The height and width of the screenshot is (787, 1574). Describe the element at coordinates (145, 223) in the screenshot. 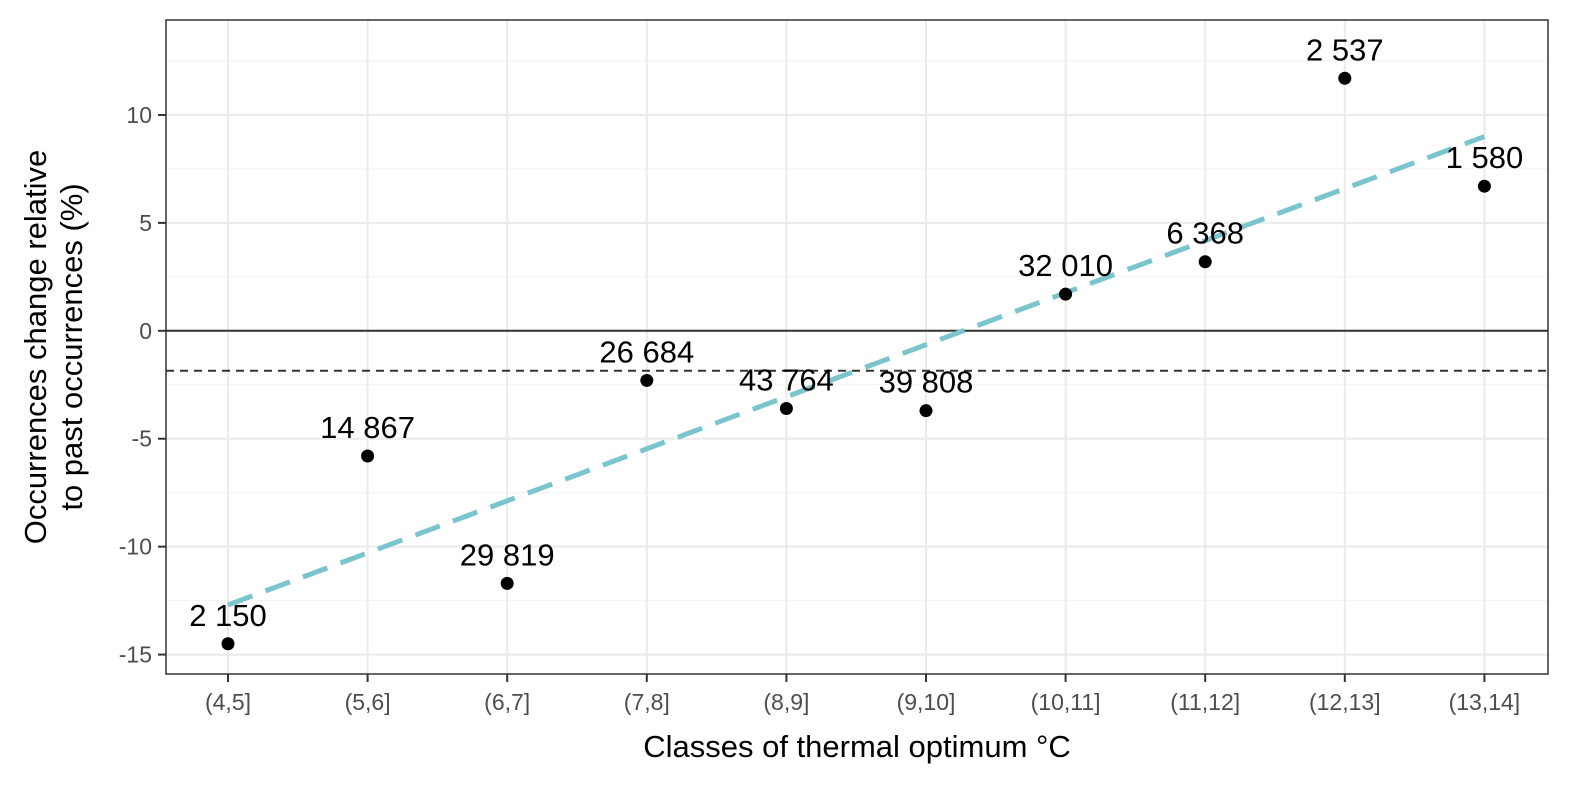

I see `y-tick-label: 5` at that location.